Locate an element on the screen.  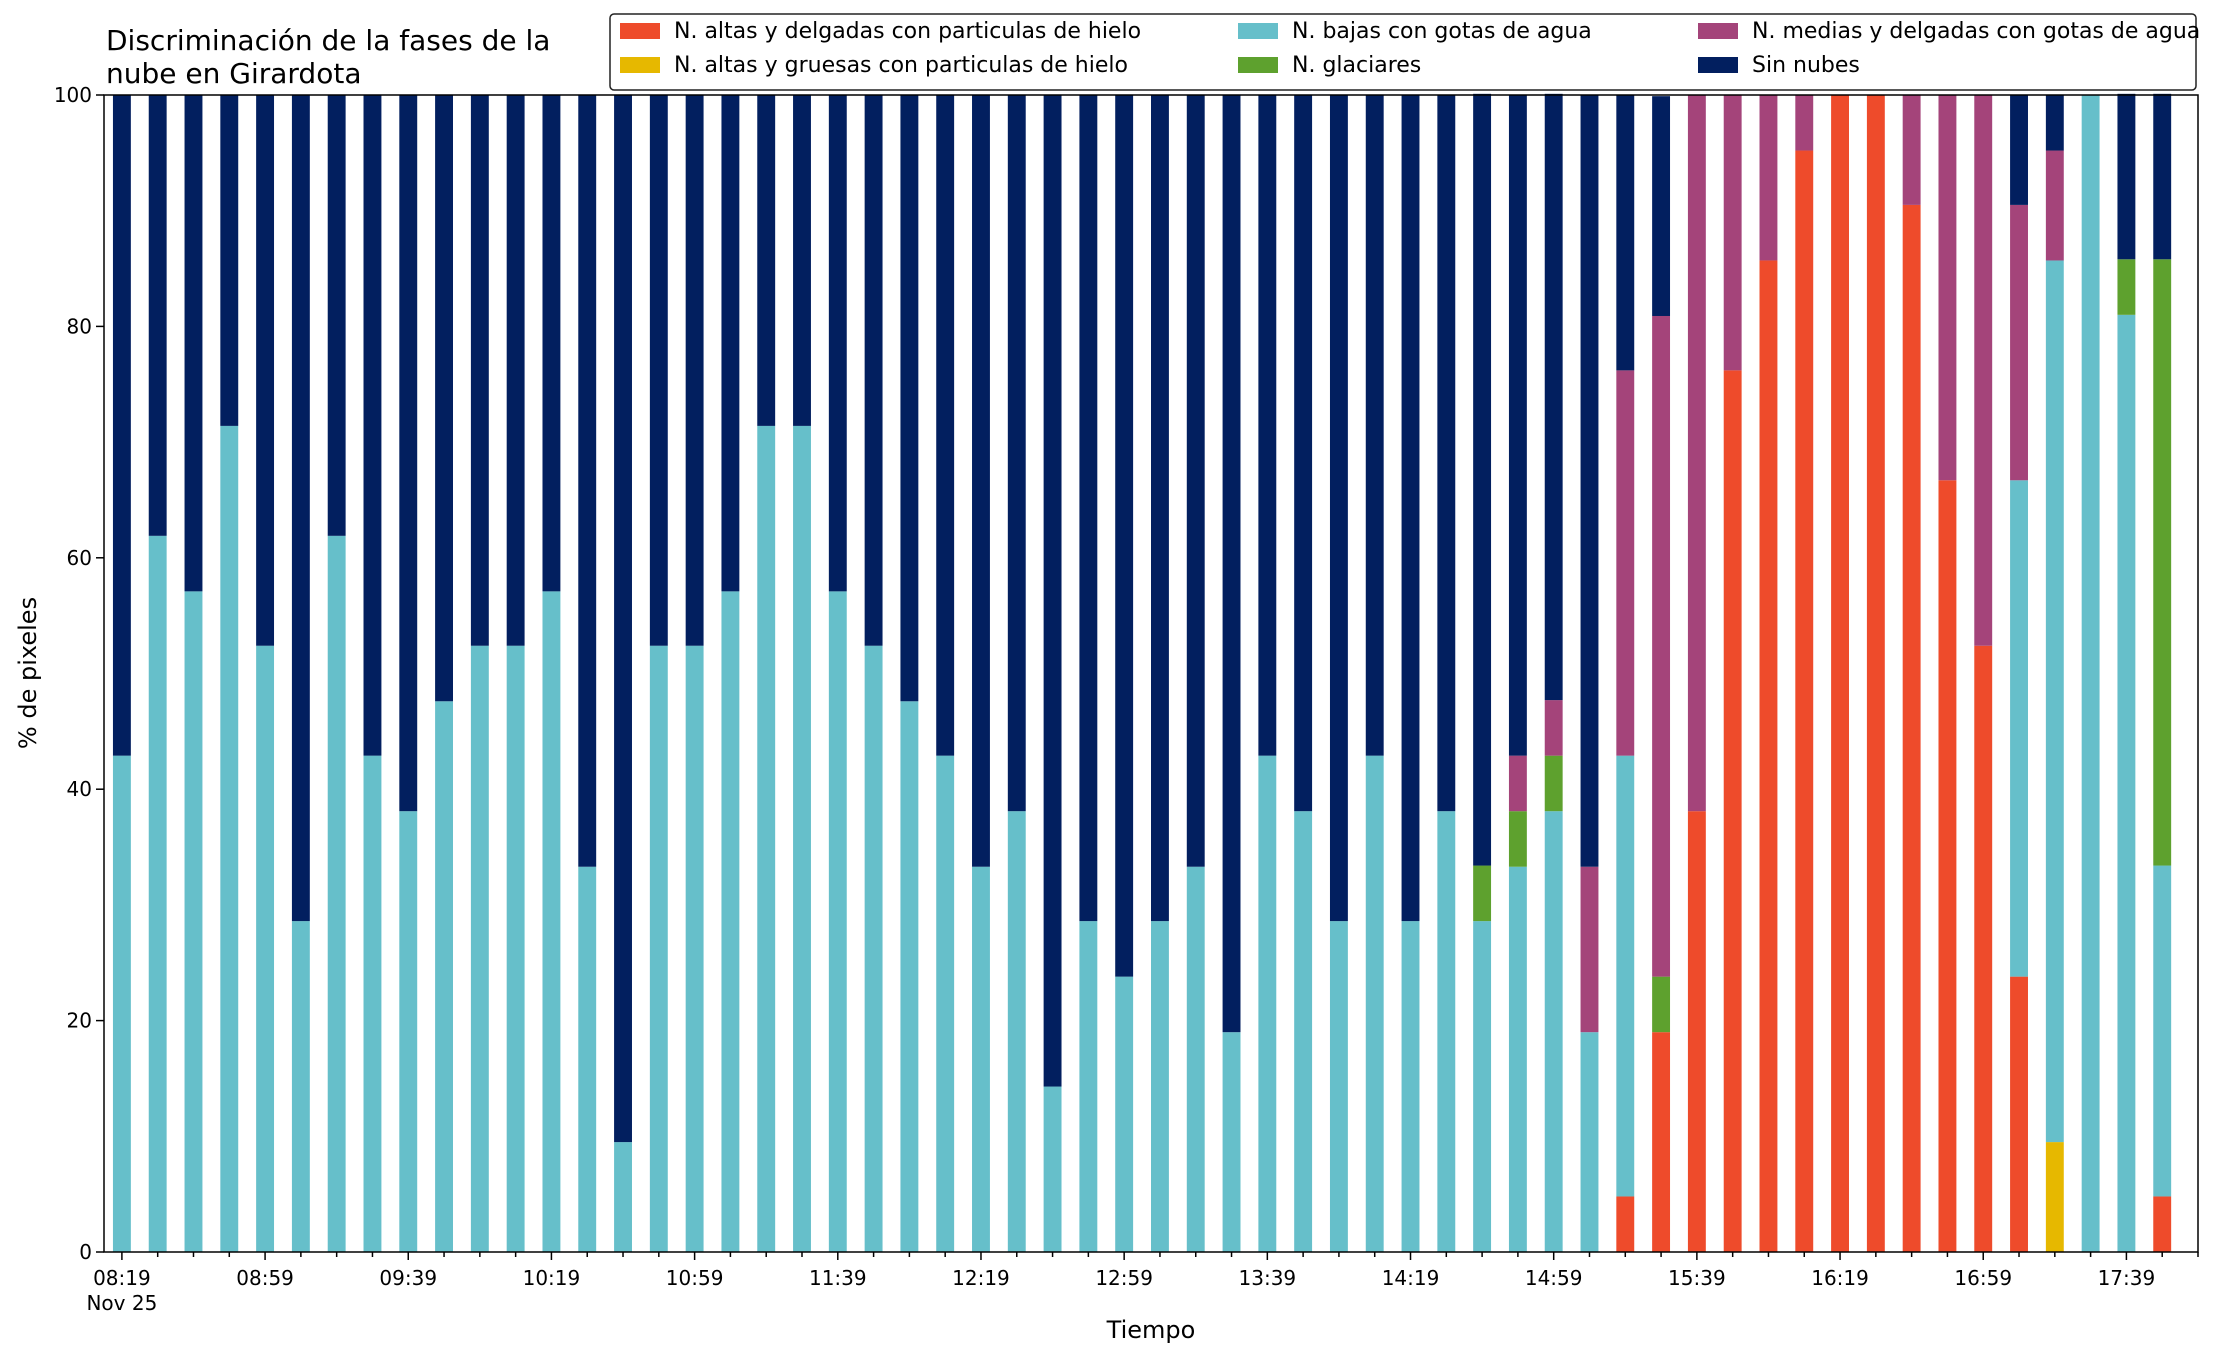
legend-frame is located at coordinates (1403, 52).